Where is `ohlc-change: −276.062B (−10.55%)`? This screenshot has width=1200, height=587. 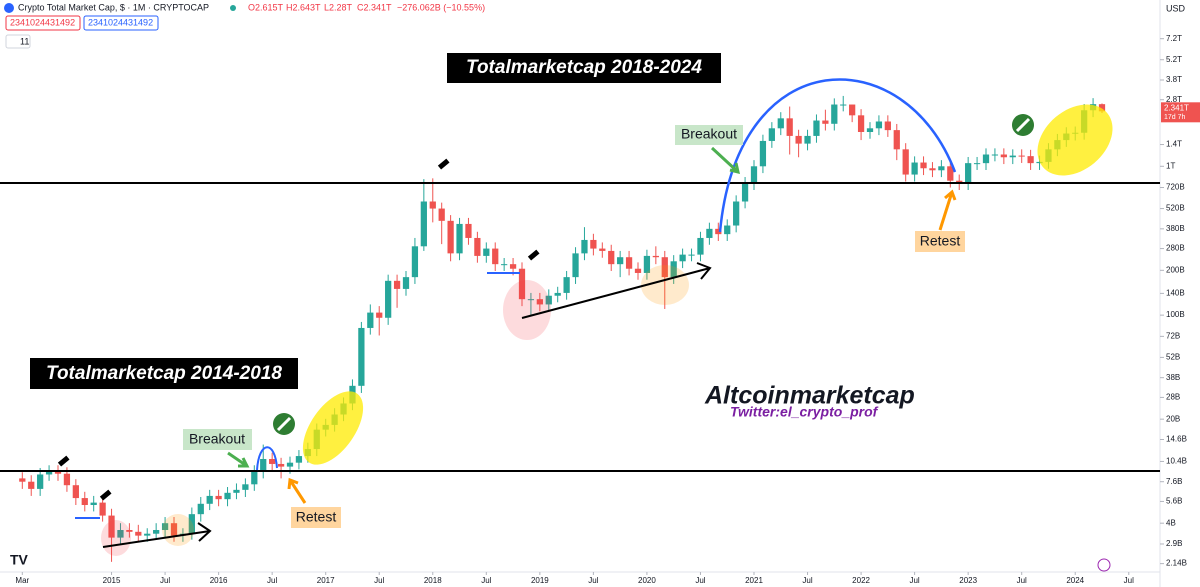
ohlc-change: −276.062B (−10.55%) is located at coordinates (441, 7).